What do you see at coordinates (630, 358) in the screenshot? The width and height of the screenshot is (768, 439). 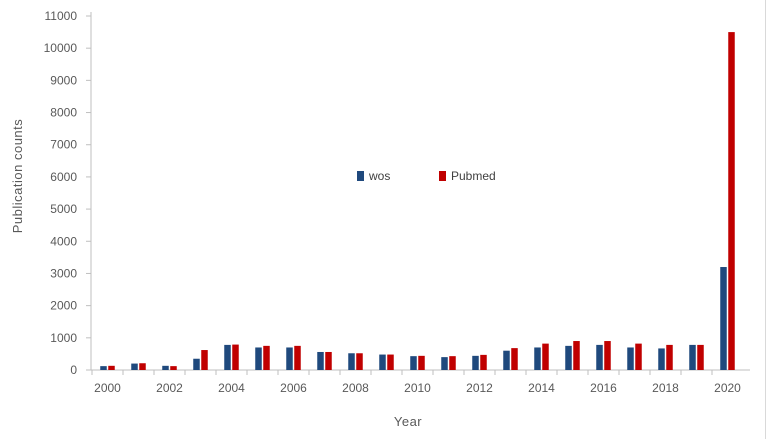 I see `bar-wos-2017` at bounding box center [630, 358].